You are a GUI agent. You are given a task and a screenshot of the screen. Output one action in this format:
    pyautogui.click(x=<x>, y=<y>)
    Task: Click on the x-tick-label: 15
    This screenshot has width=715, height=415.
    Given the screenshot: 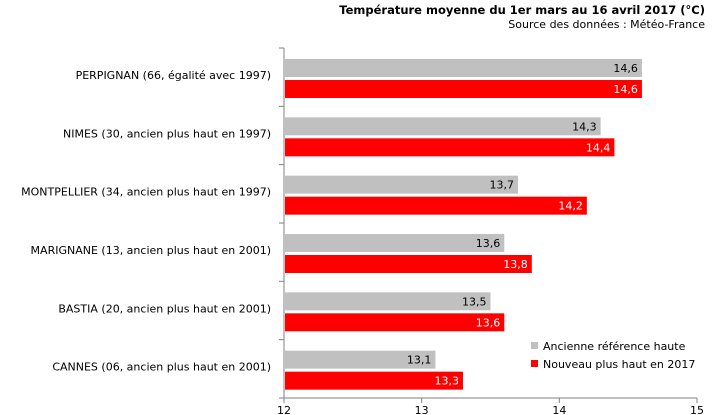 What is the action you would take?
    pyautogui.click(x=697, y=409)
    